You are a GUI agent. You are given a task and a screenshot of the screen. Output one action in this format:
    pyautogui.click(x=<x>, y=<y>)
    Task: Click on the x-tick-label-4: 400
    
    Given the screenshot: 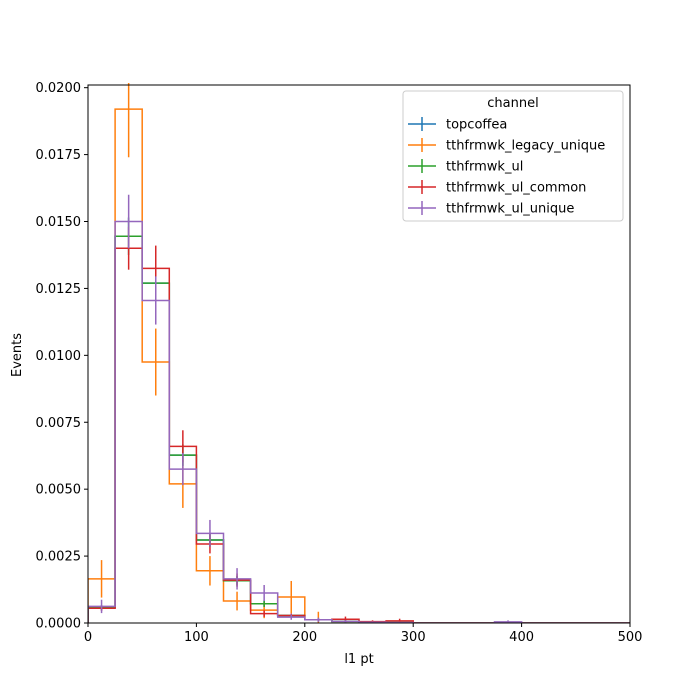 What is the action you would take?
    pyautogui.click(x=521, y=637)
    